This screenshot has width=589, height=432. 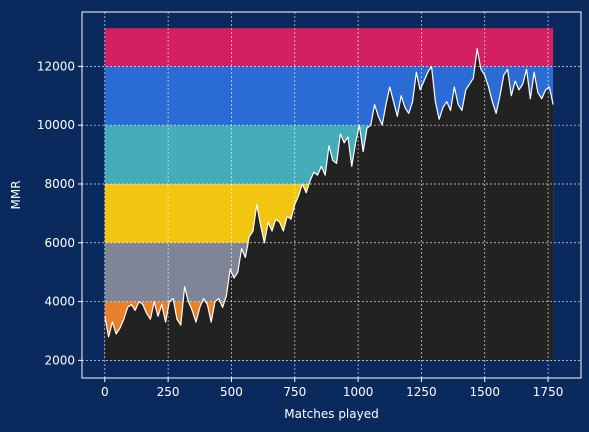 What do you see at coordinates (421, 392) in the screenshot?
I see `x-tick-label: 1250` at bounding box center [421, 392].